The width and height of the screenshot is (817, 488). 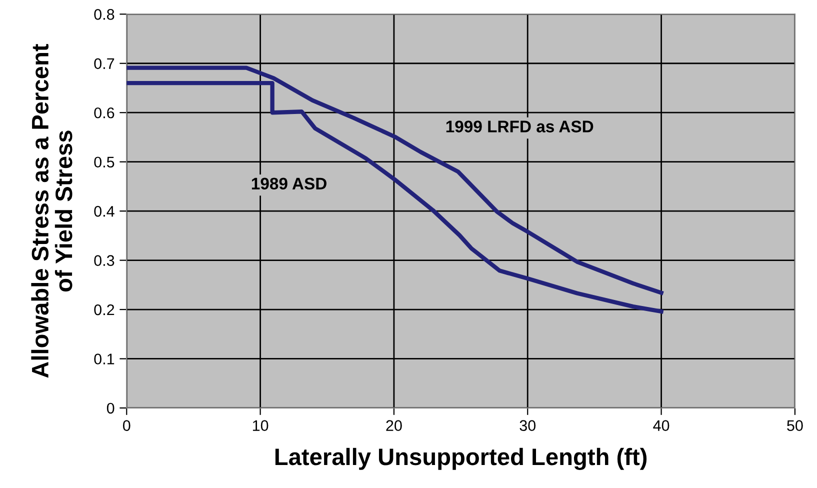 What do you see at coordinates (104, 310) in the screenshot?
I see `y-tick-label: 0.2` at bounding box center [104, 310].